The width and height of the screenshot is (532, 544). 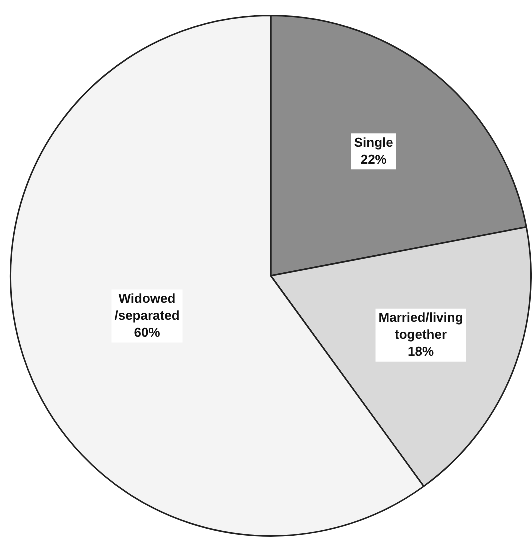 I want to click on data-label: 60%, so click(x=147, y=332).